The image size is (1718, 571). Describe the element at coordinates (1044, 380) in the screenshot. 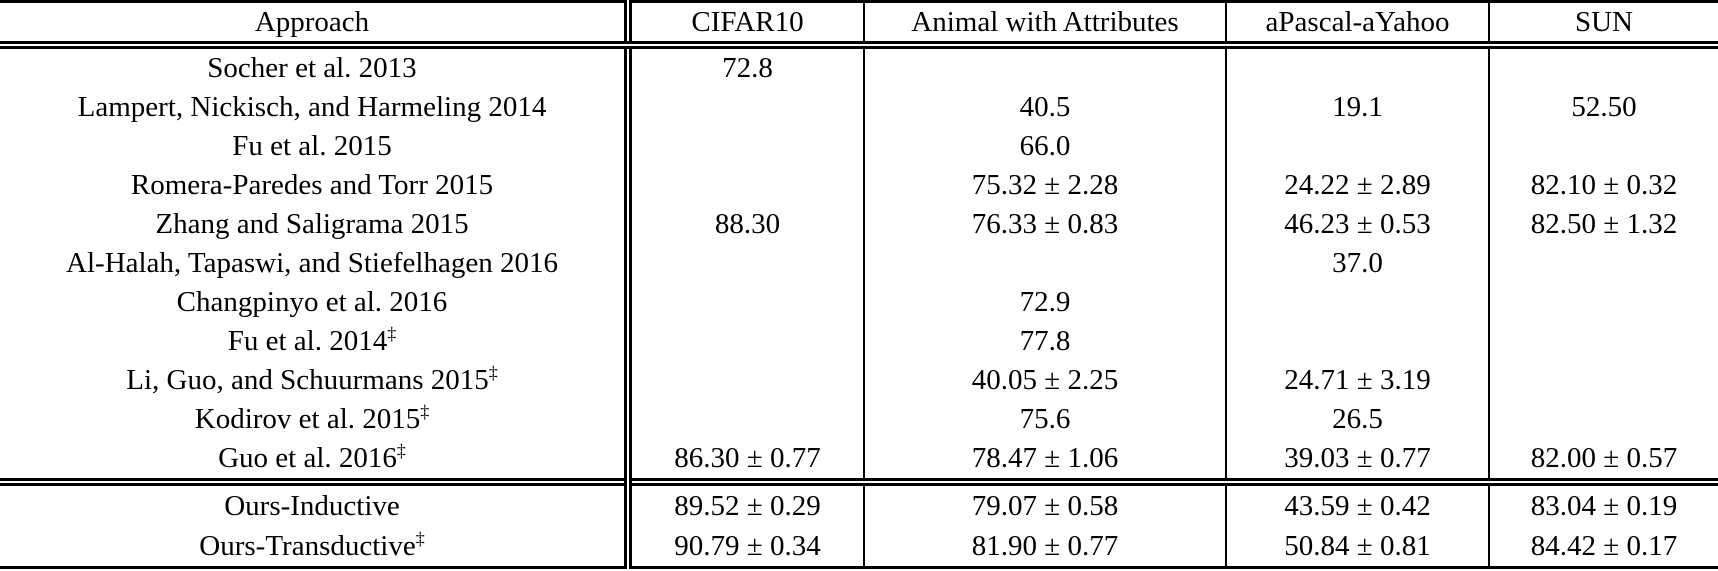

I see `value-cell: 40.05 ± 2.25` at that location.